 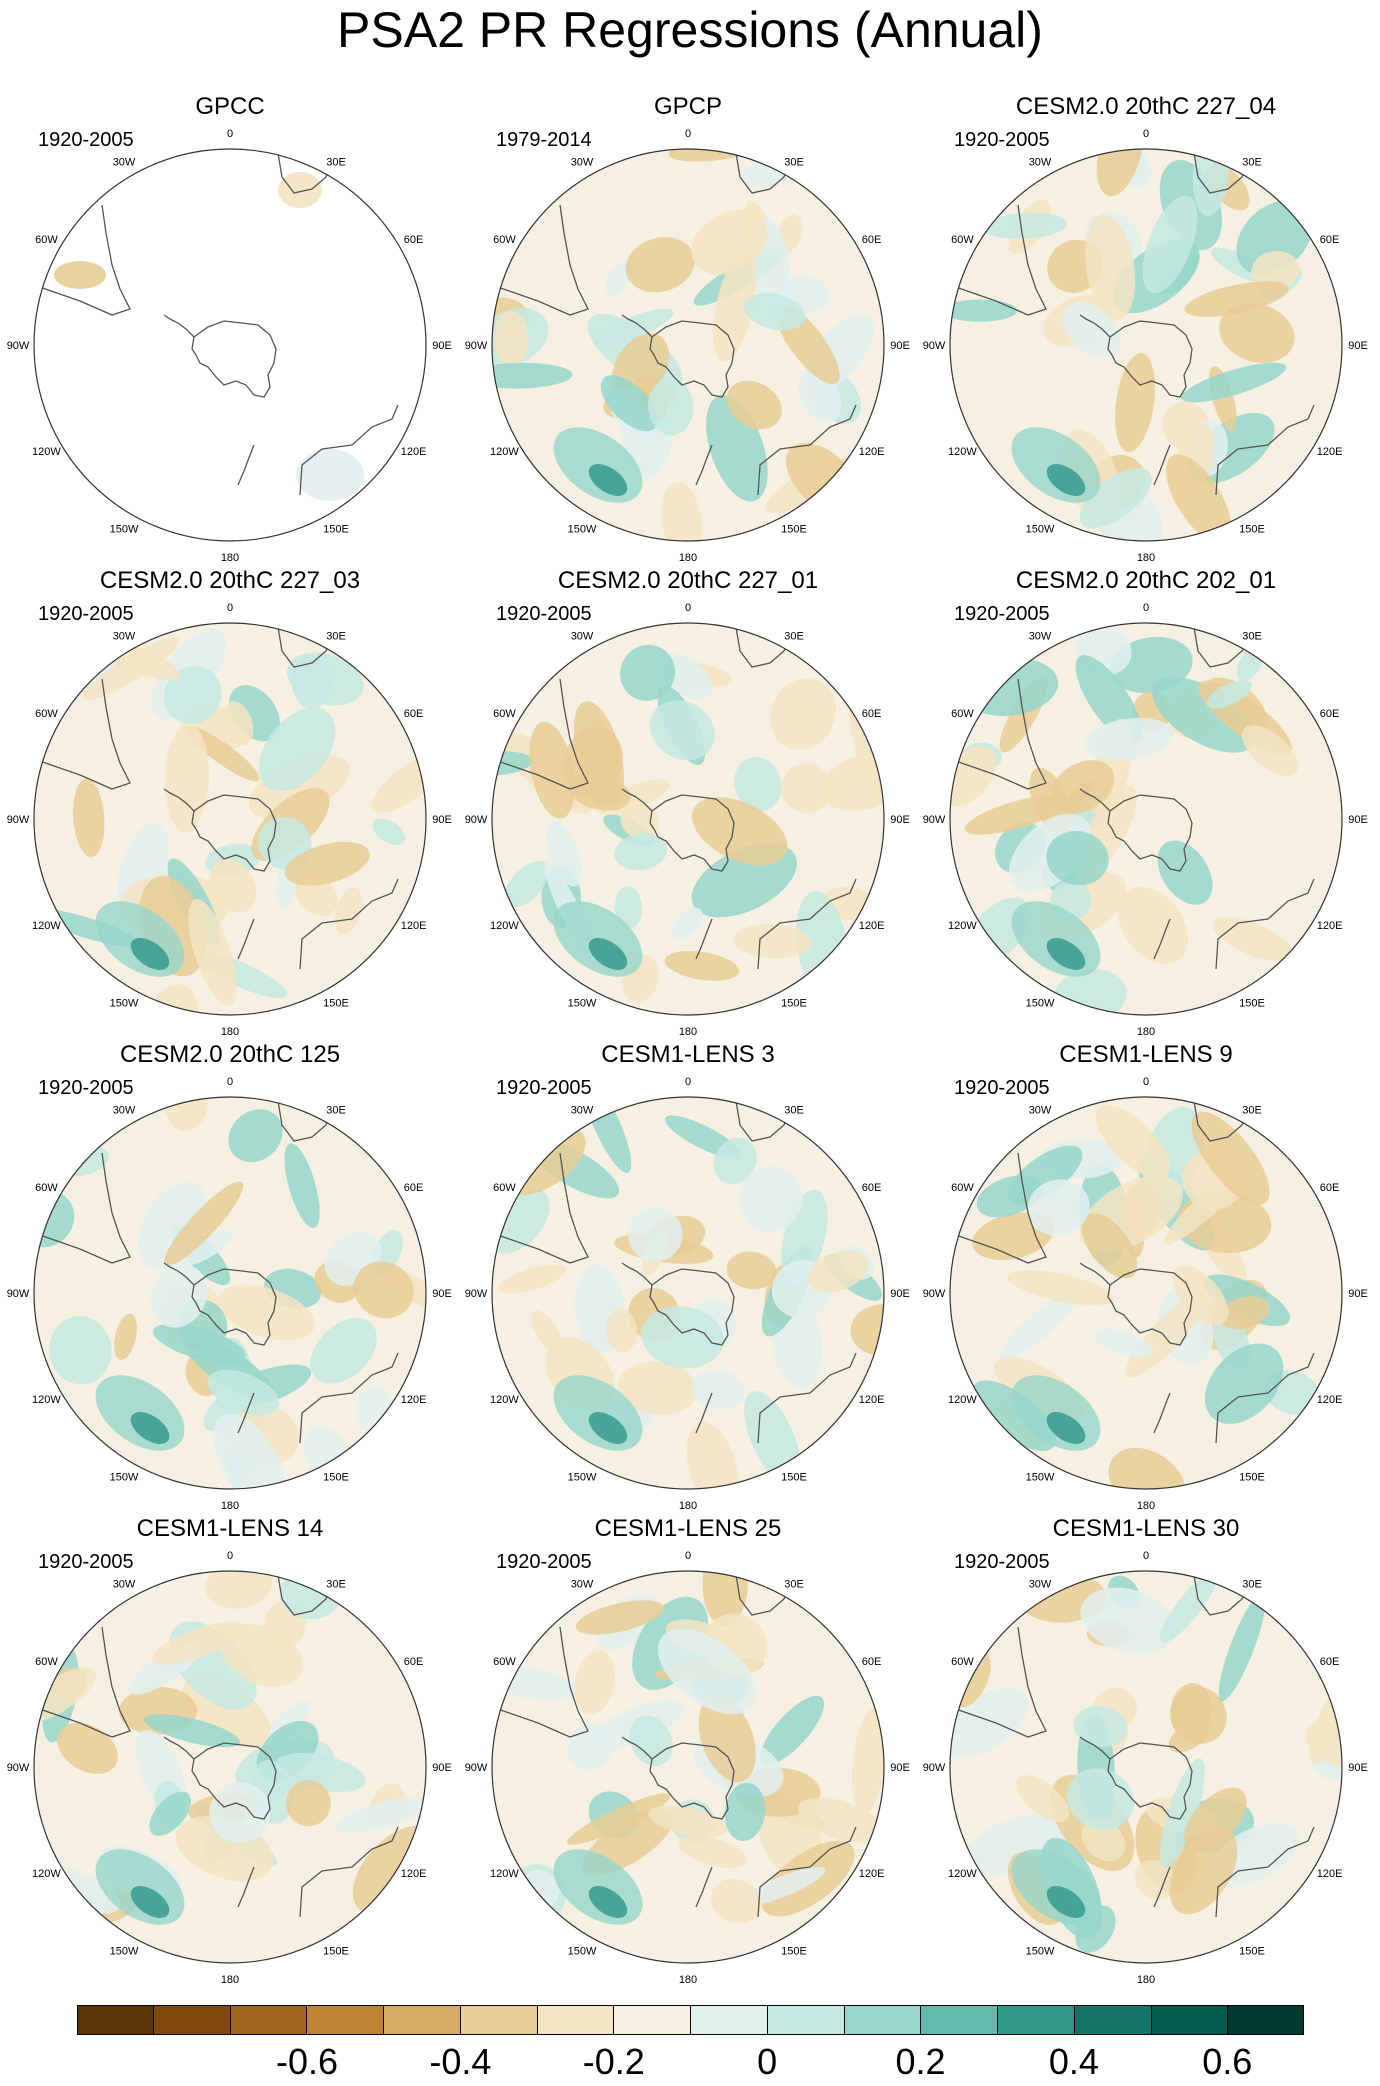 I want to click on panel-title: CESM2.0 20thC 227_04, so click(x=1146, y=106).